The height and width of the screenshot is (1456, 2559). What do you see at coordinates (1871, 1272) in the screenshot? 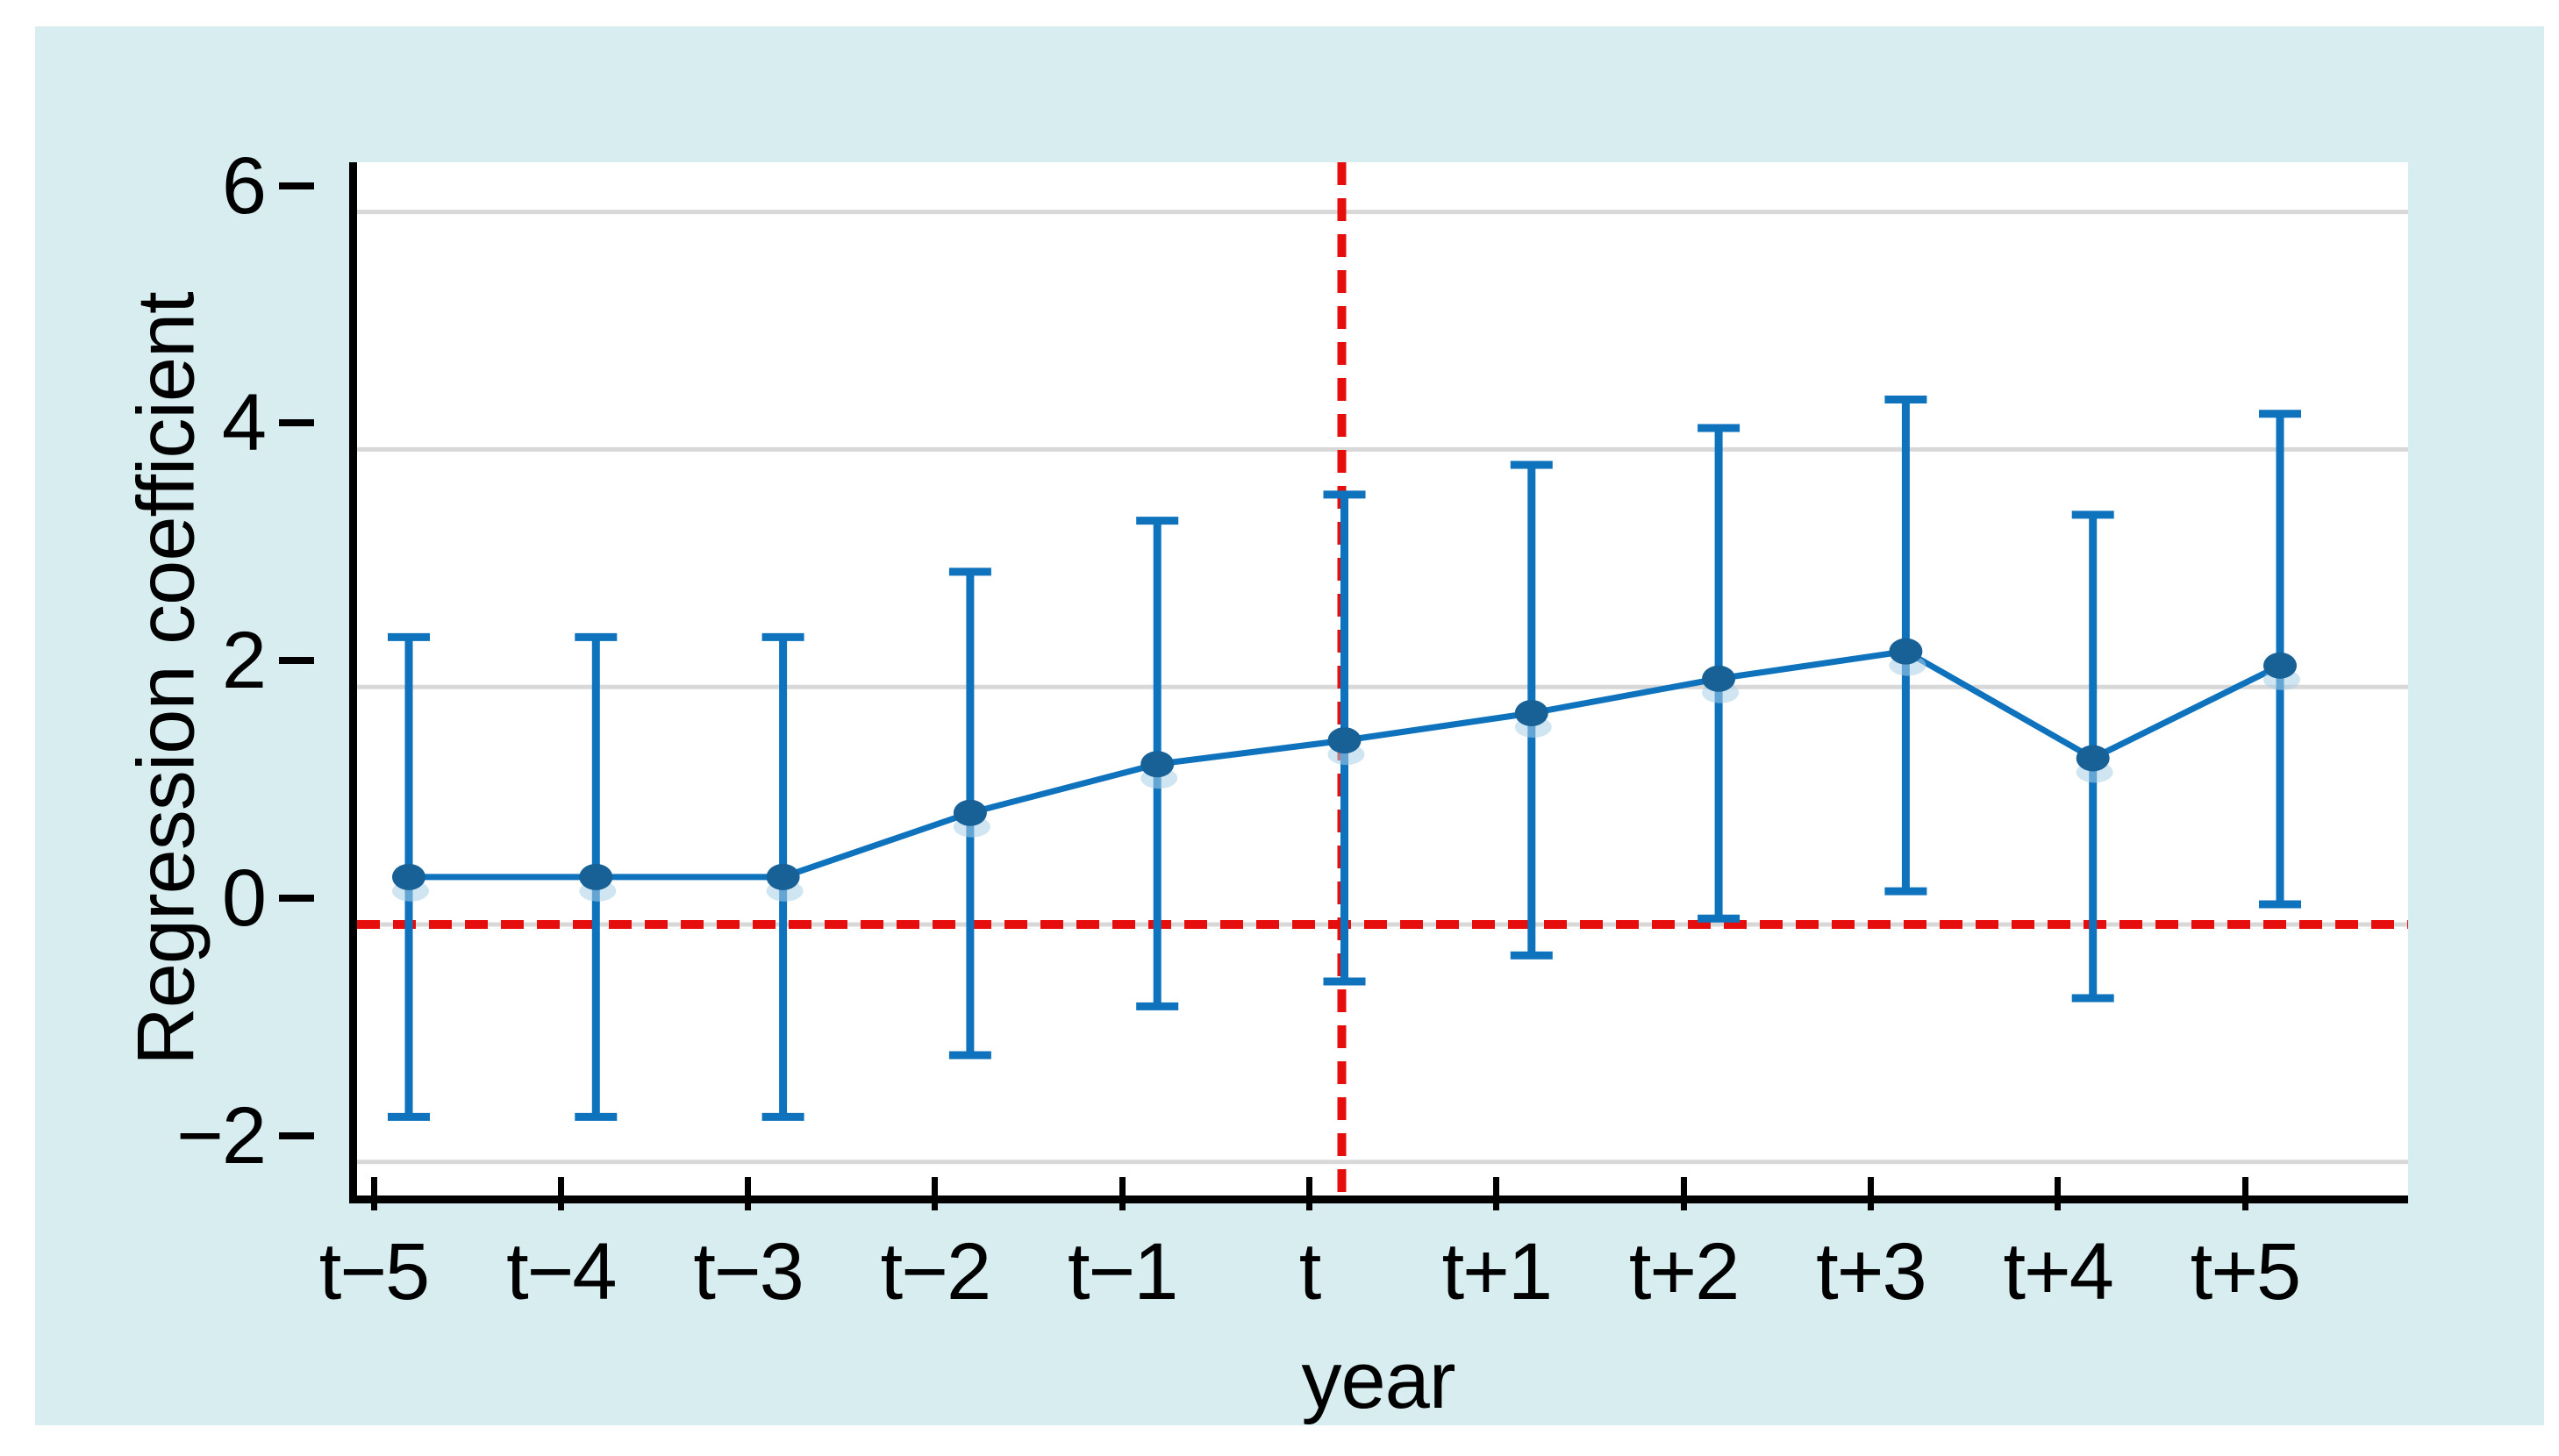
I see `x-tick-label: t+3` at bounding box center [1871, 1272].